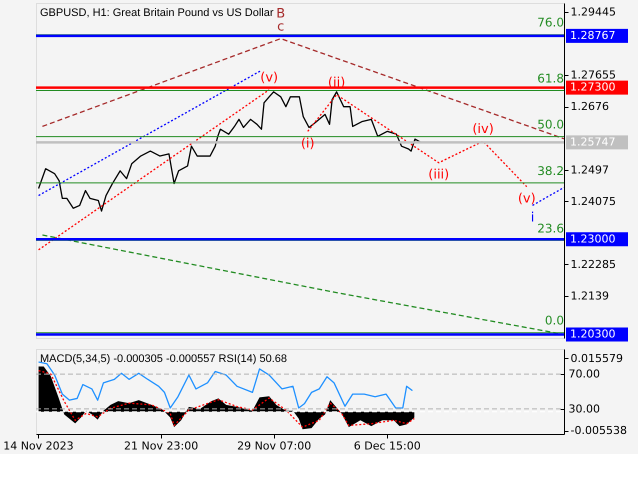 This screenshot has height=480, width=640. I want to click on chart-title: GBPUSD, H1: Great Britain Pound vs US Dollar, so click(157, 13).